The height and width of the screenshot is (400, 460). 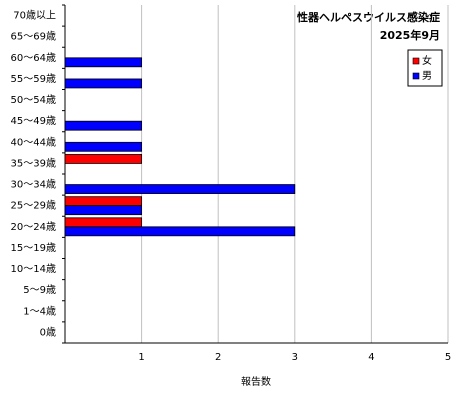 What do you see at coordinates (33, 206) in the screenshot?
I see `y-tick-label: 25～29歳` at bounding box center [33, 206].